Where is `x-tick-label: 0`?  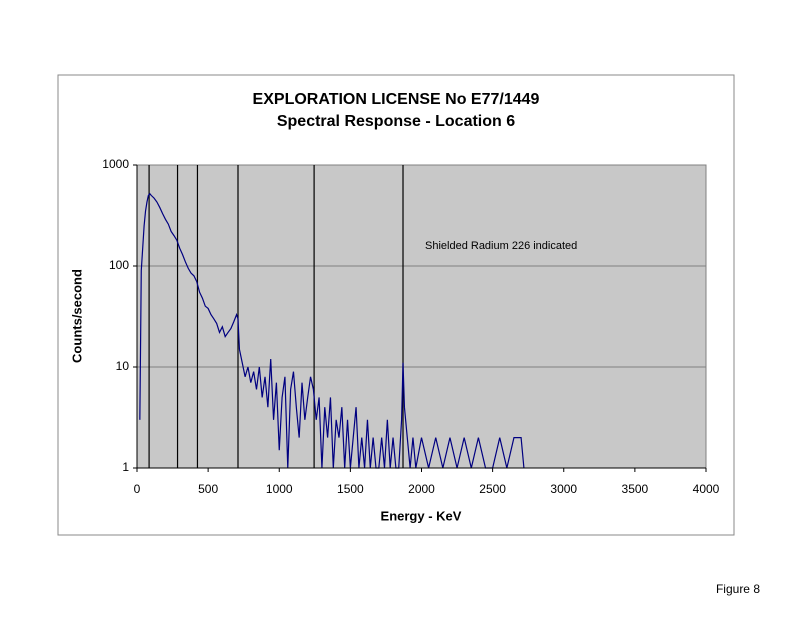 x-tick-label: 0 is located at coordinates (137, 489).